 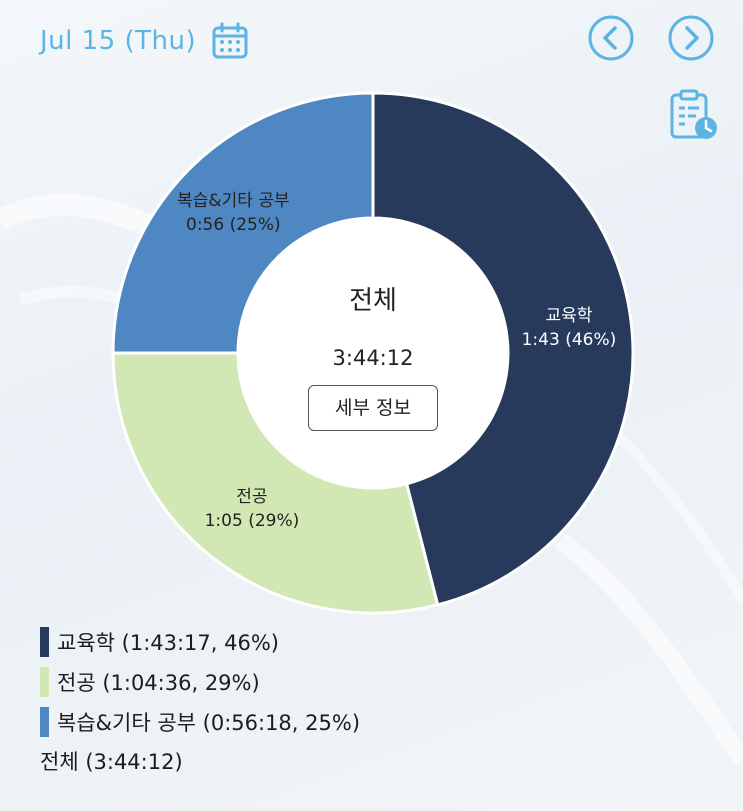 I want to click on center-total: 3:44:12, so click(x=373, y=358).